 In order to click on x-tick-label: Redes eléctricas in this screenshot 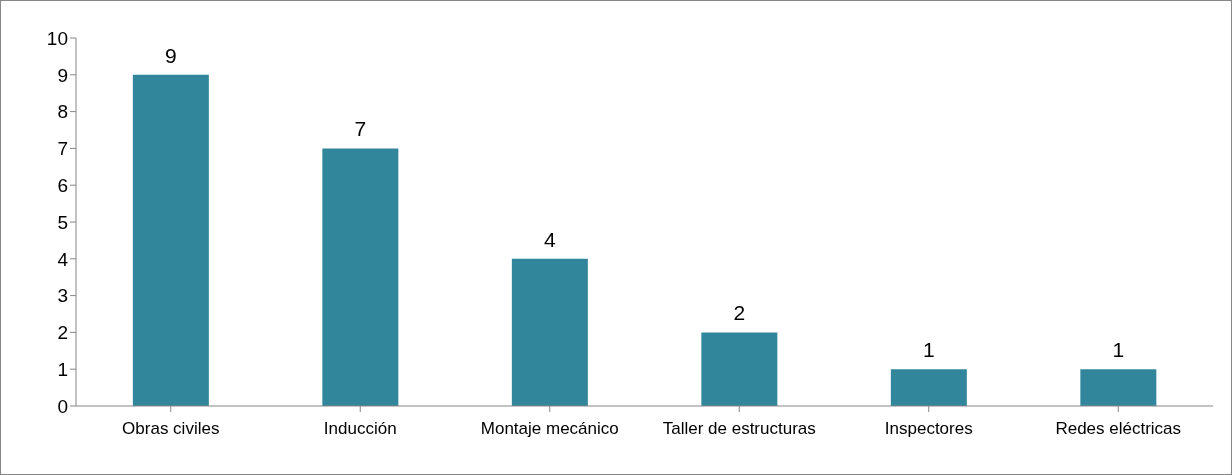, I will do `click(1118, 429)`.